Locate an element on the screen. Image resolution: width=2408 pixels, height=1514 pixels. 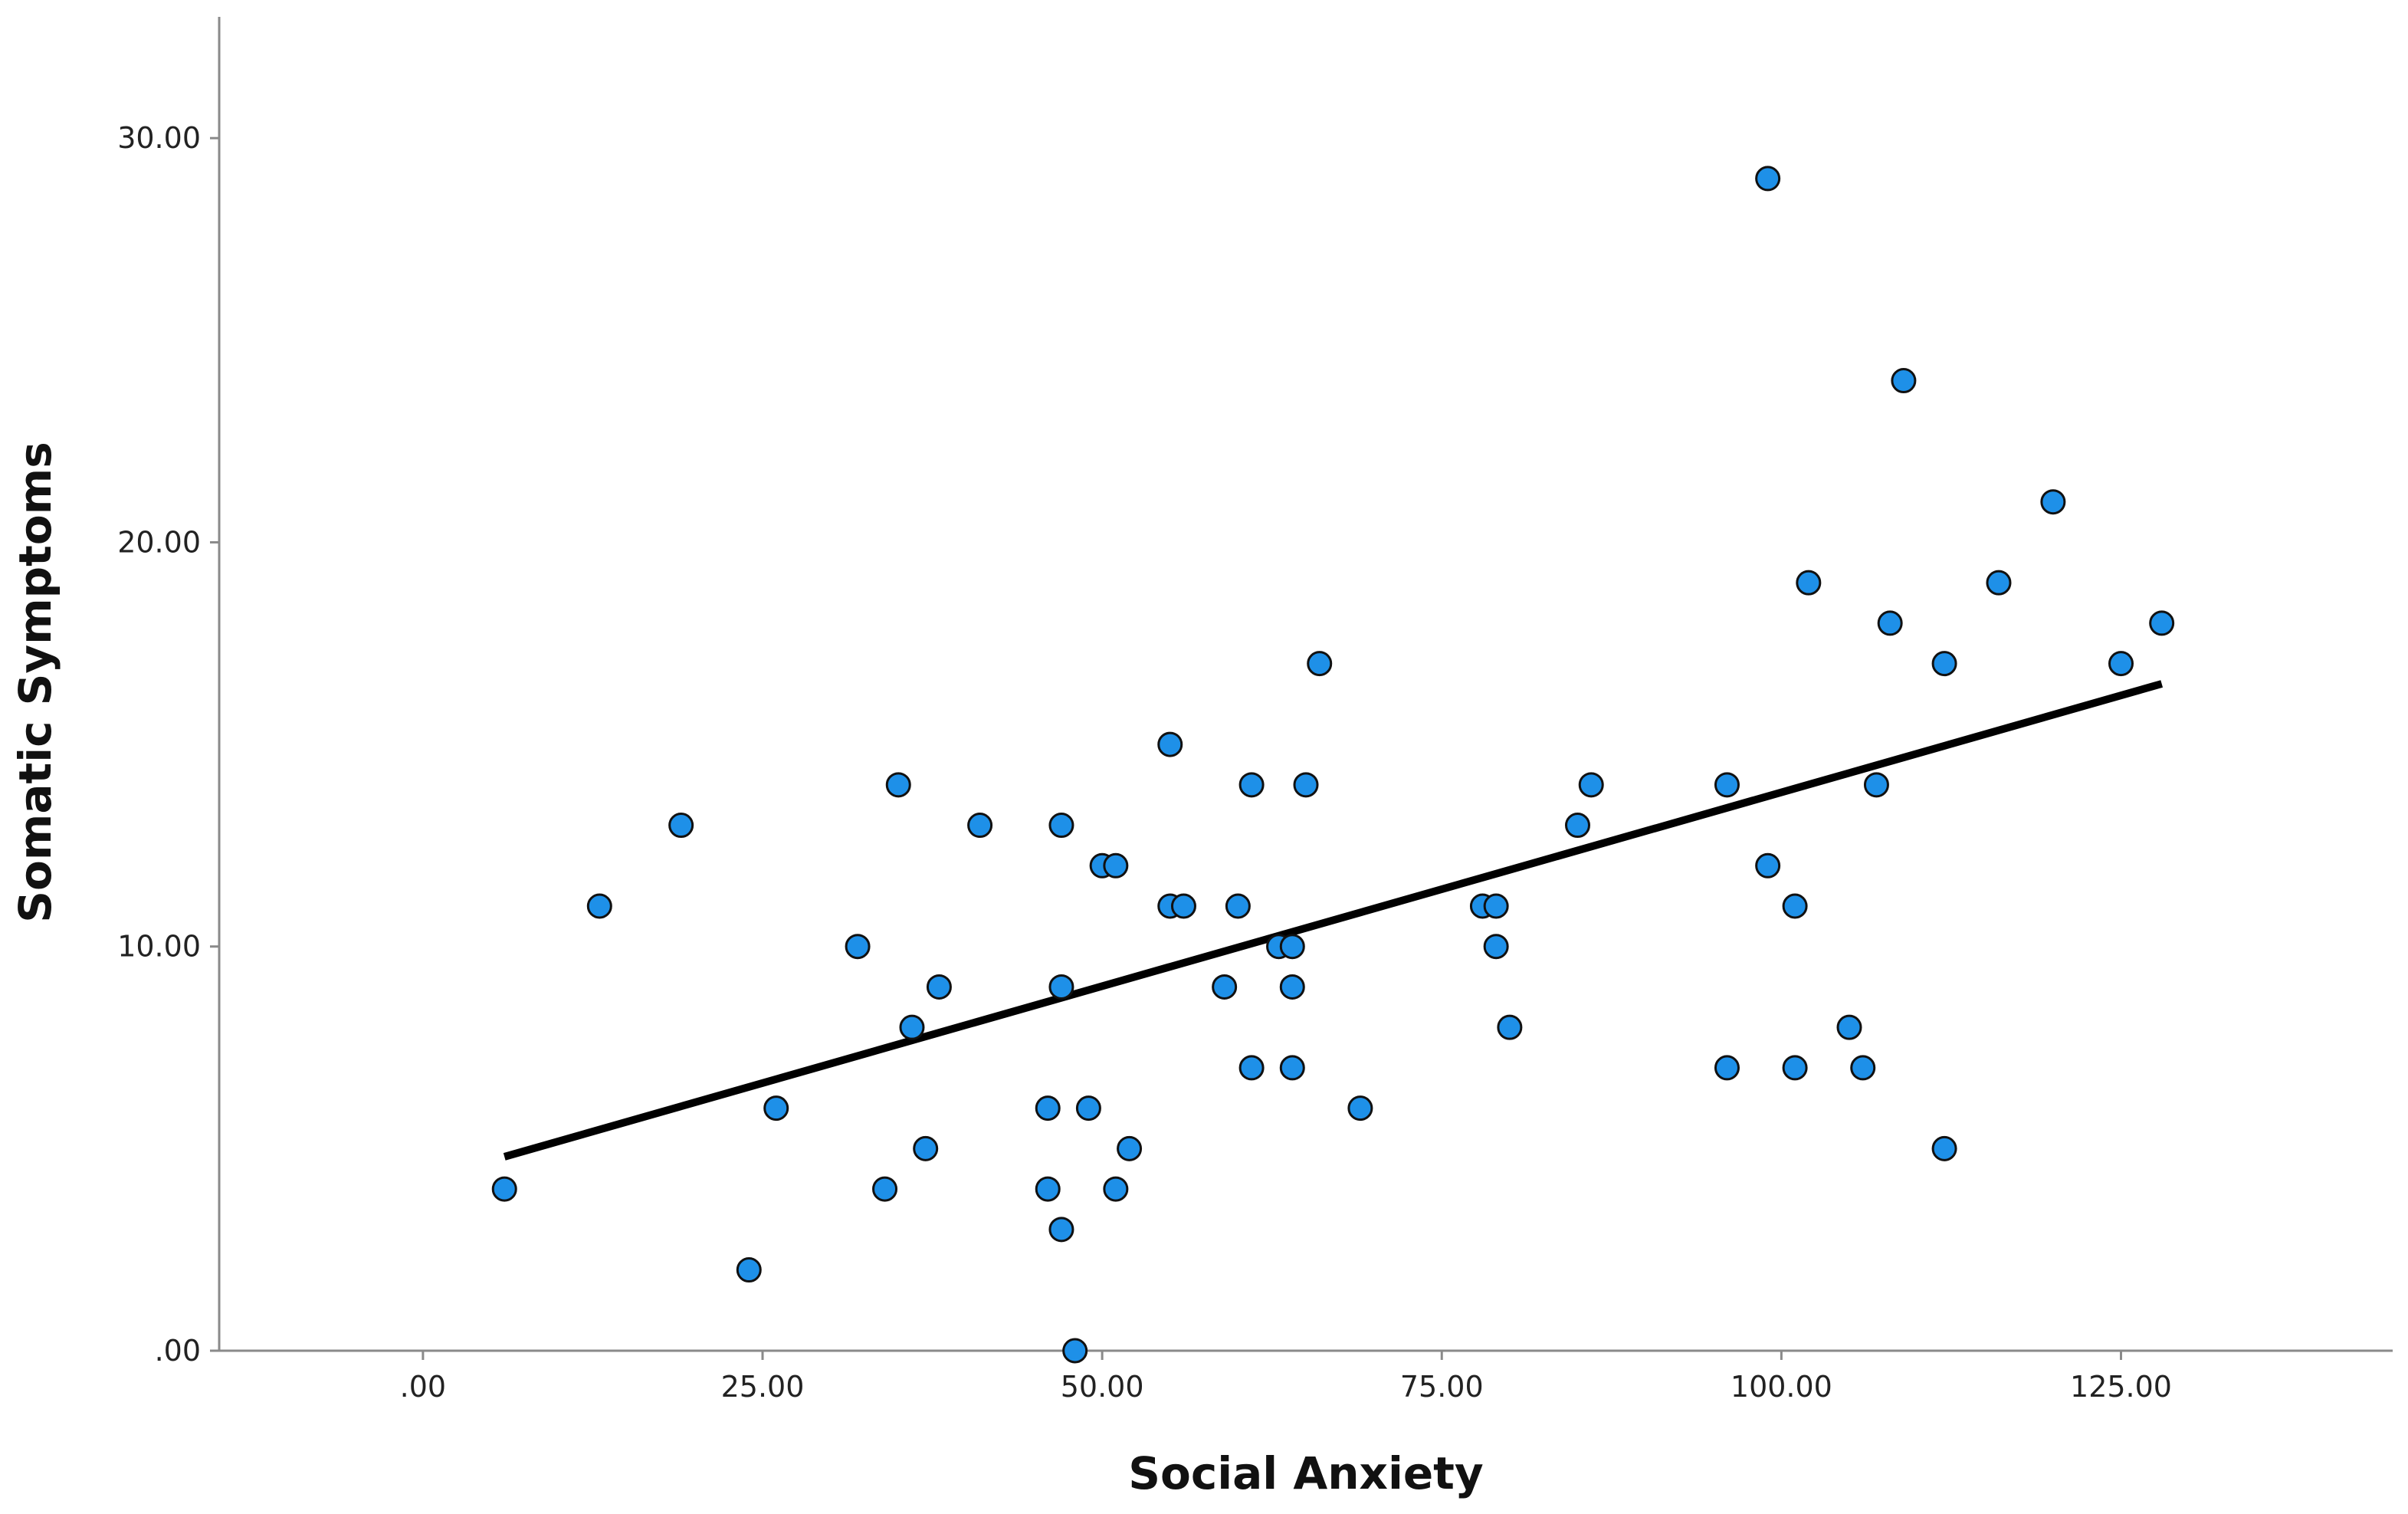
y-tick-label: 10.00 is located at coordinates (159, 947).